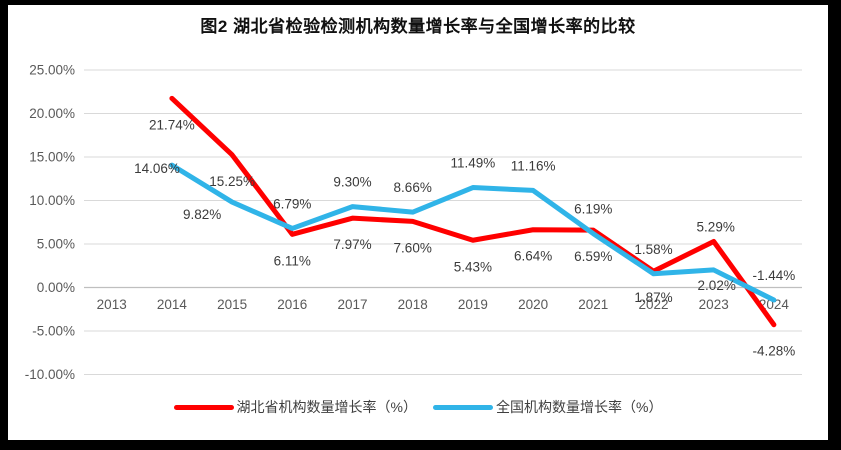  What do you see at coordinates (53, 331) in the screenshot?
I see `y-tick-label: -5.00%` at bounding box center [53, 331].